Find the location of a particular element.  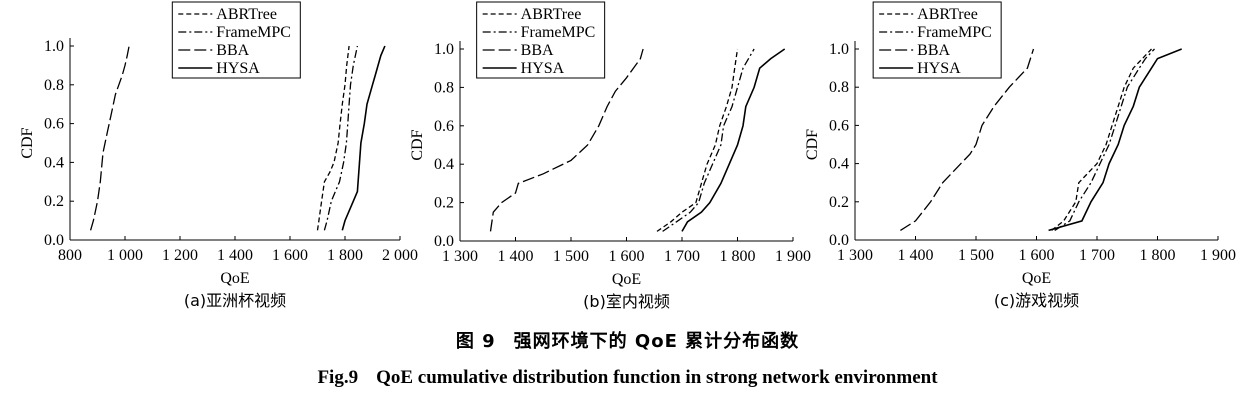

chart-subtitle: (b)室内视频 is located at coordinates (626, 301).